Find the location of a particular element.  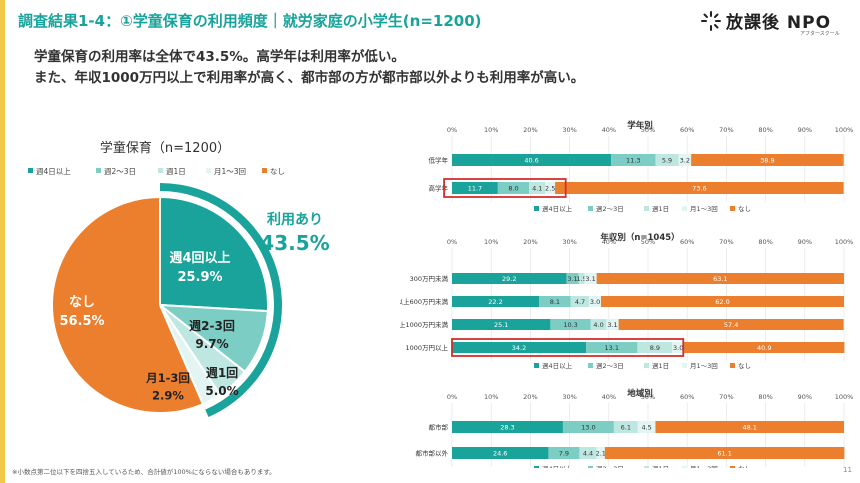

pie-legend-label: 週1日 is located at coordinates (176, 171).